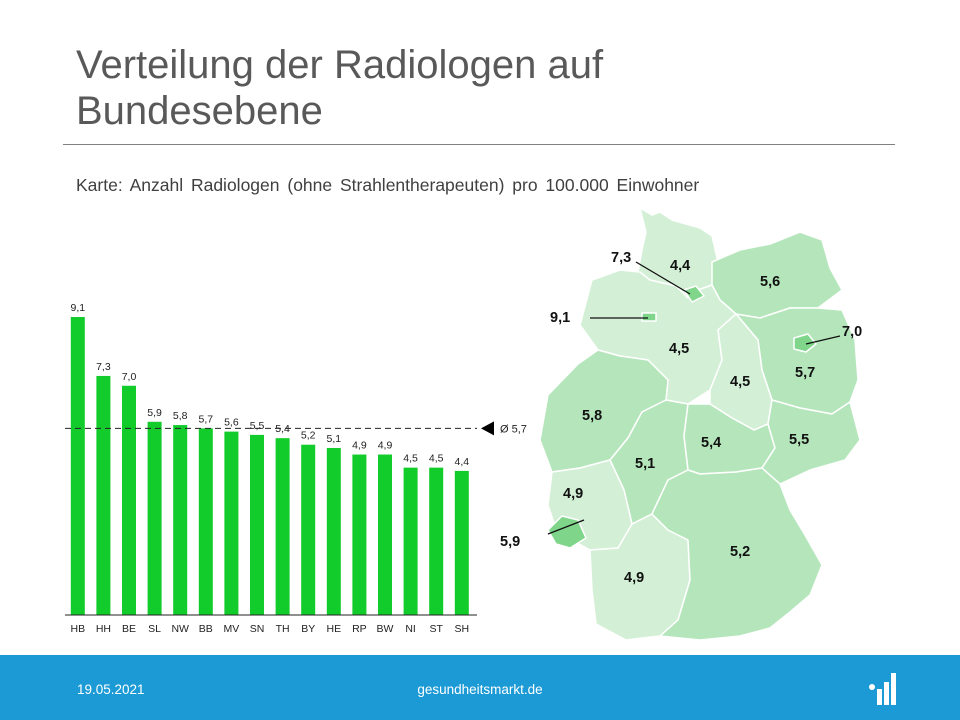 The height and width of the screenshot is (720, 960). I want to click on category-label-nw: NW, so click(180, 629).